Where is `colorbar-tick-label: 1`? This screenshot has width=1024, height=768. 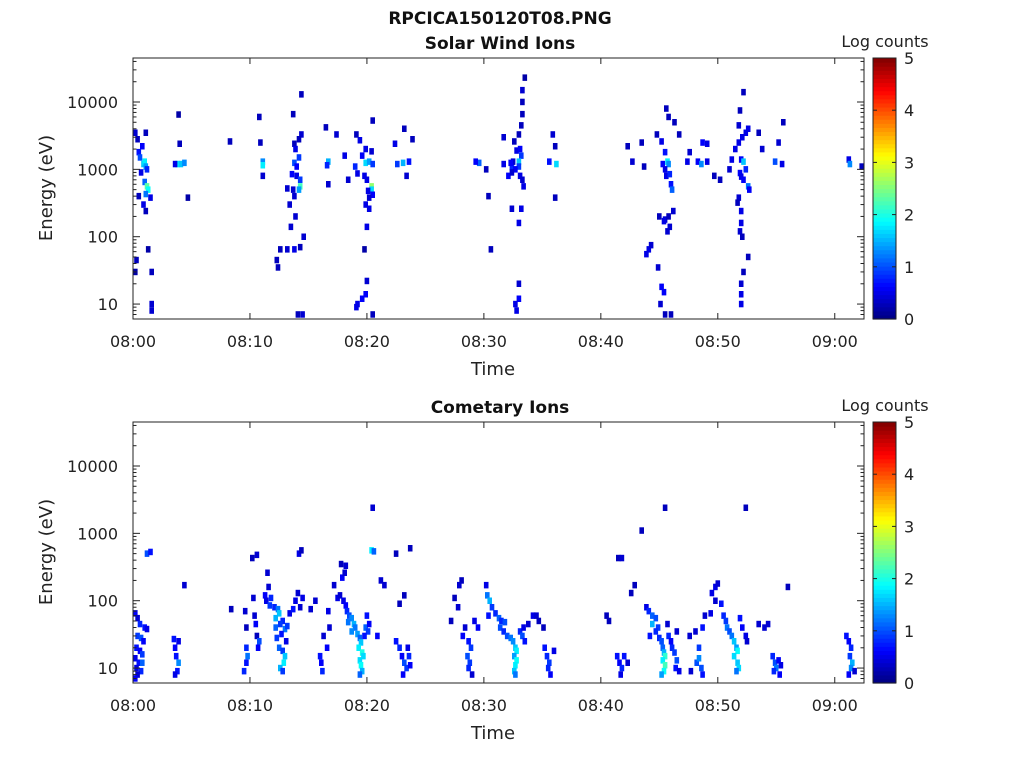 colorbar-tick-label: 1 is located at coordinates (909, 631).